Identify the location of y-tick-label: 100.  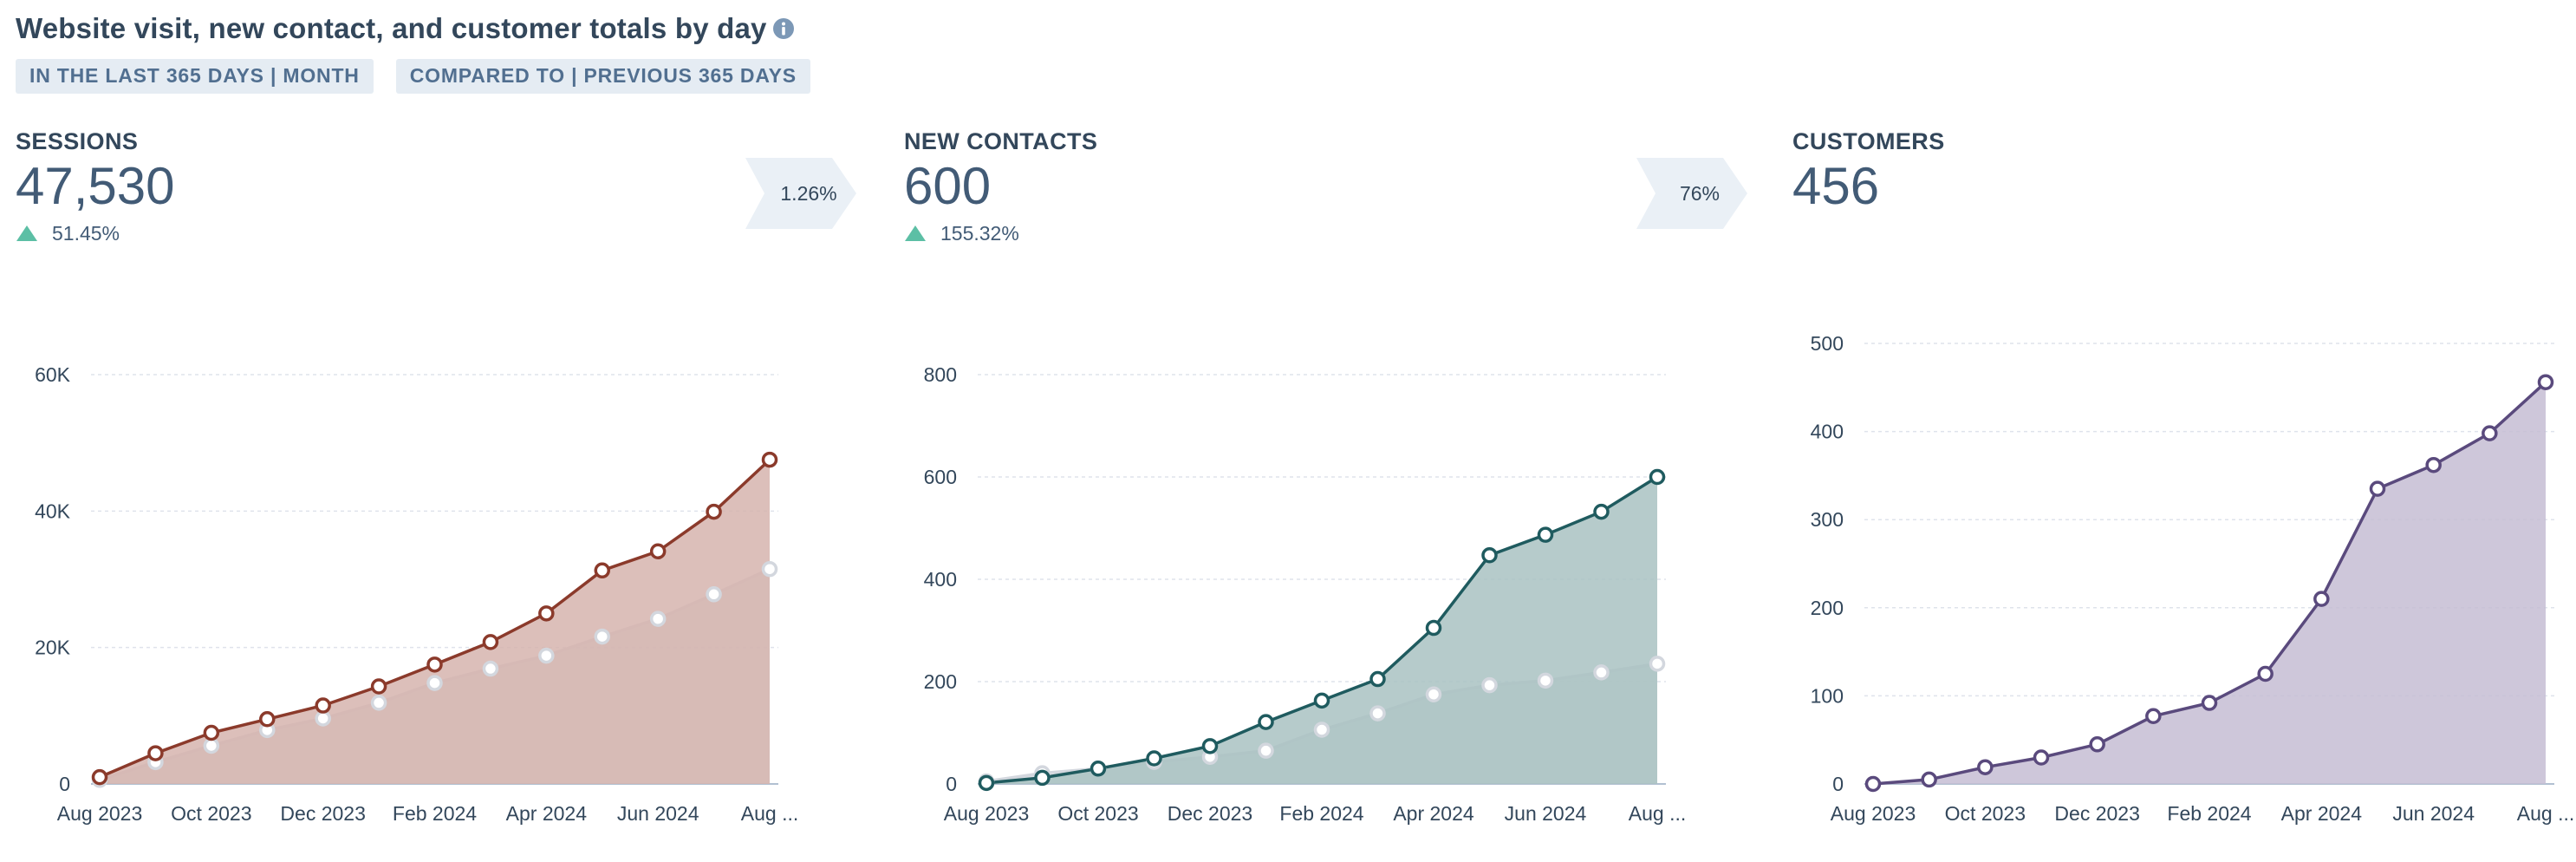
(1827, 695).